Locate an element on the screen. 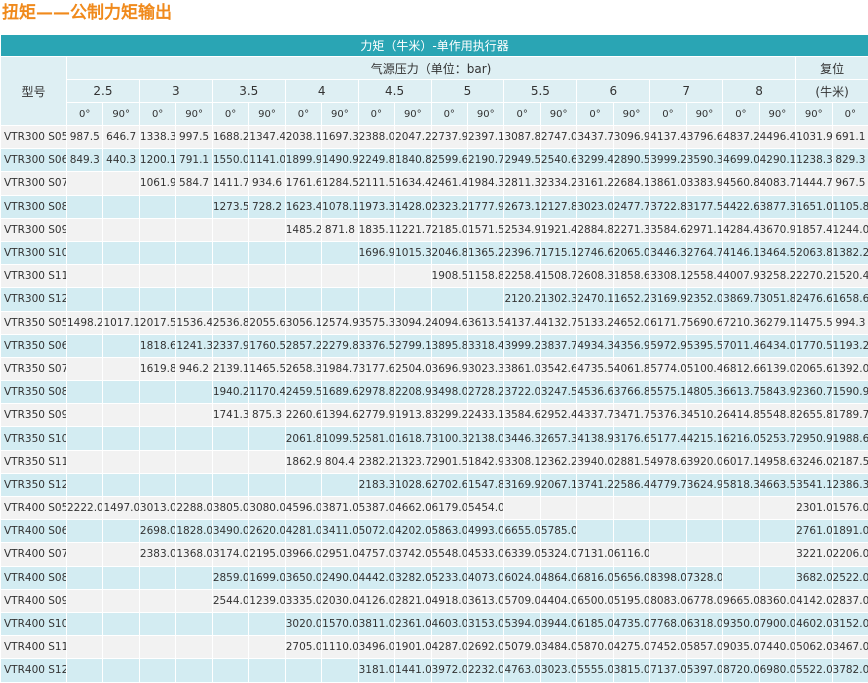 The image size is (868, 683). model-name: VTR350 S08 is located at coordinates (34, 392).